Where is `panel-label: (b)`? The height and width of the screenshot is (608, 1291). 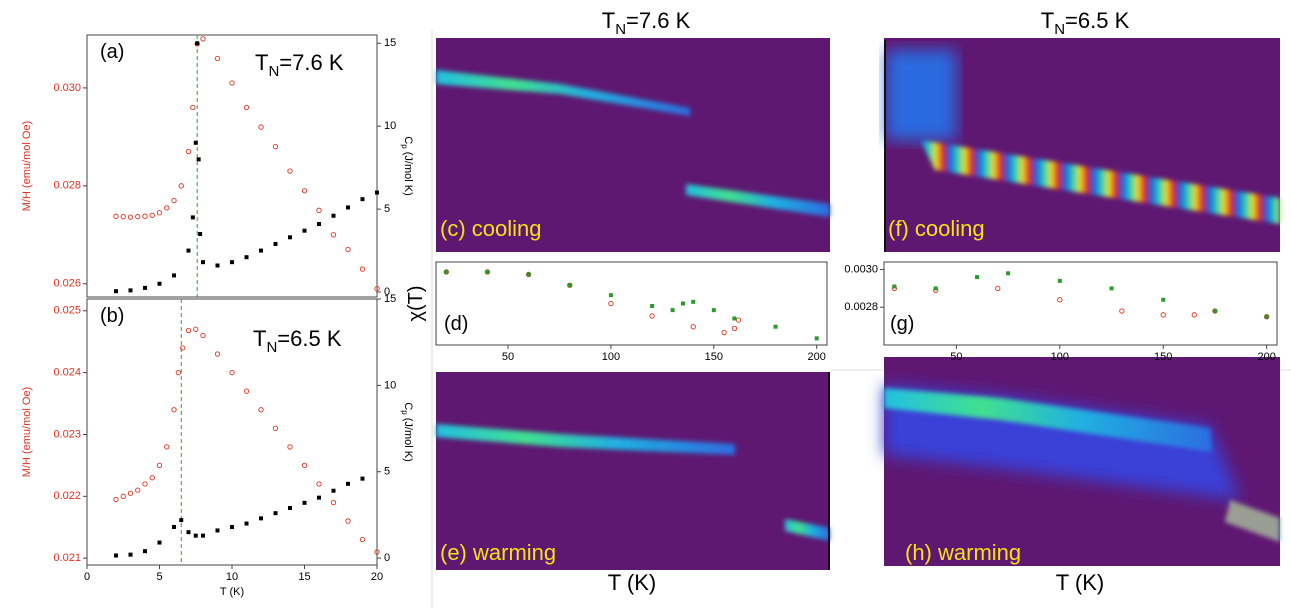
panel-label: (b) is located at coordinates (112, 316).